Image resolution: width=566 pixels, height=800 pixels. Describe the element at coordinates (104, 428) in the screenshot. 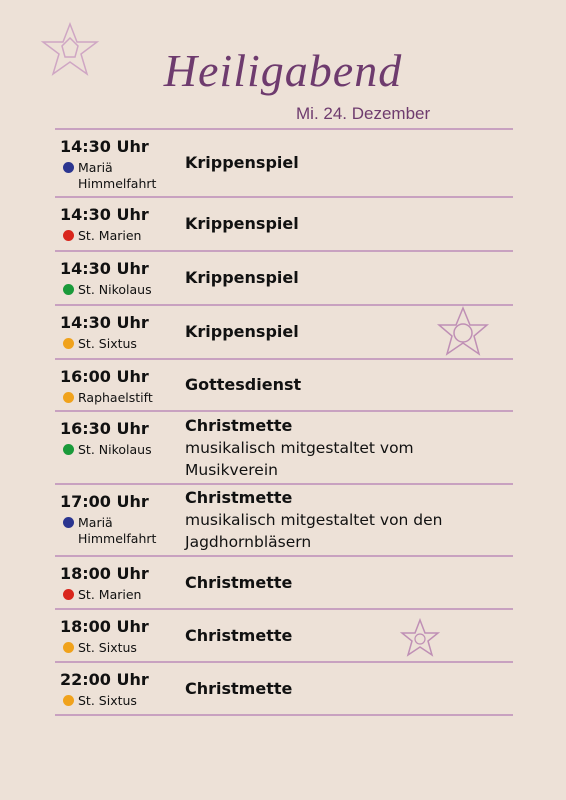

I see `time: 16:30 Uhr` at that location.